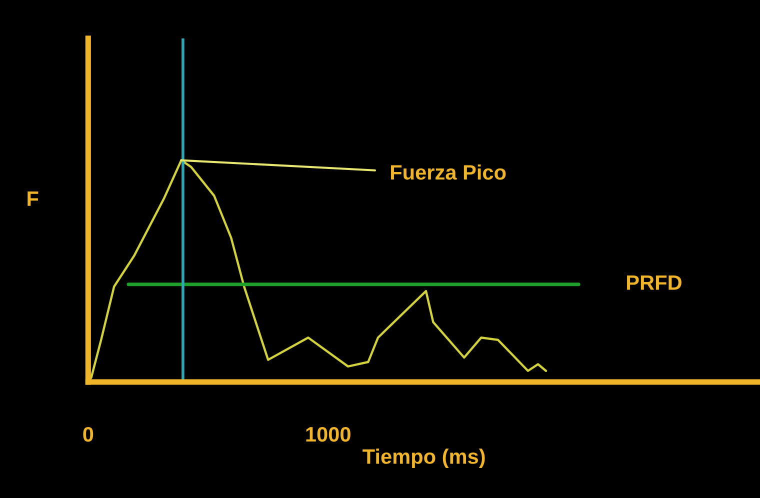 The image size is (760, 498). Describe the element at coordinates (88, 434) in the screenshot. I see `x-tick-label: 0` at that location.